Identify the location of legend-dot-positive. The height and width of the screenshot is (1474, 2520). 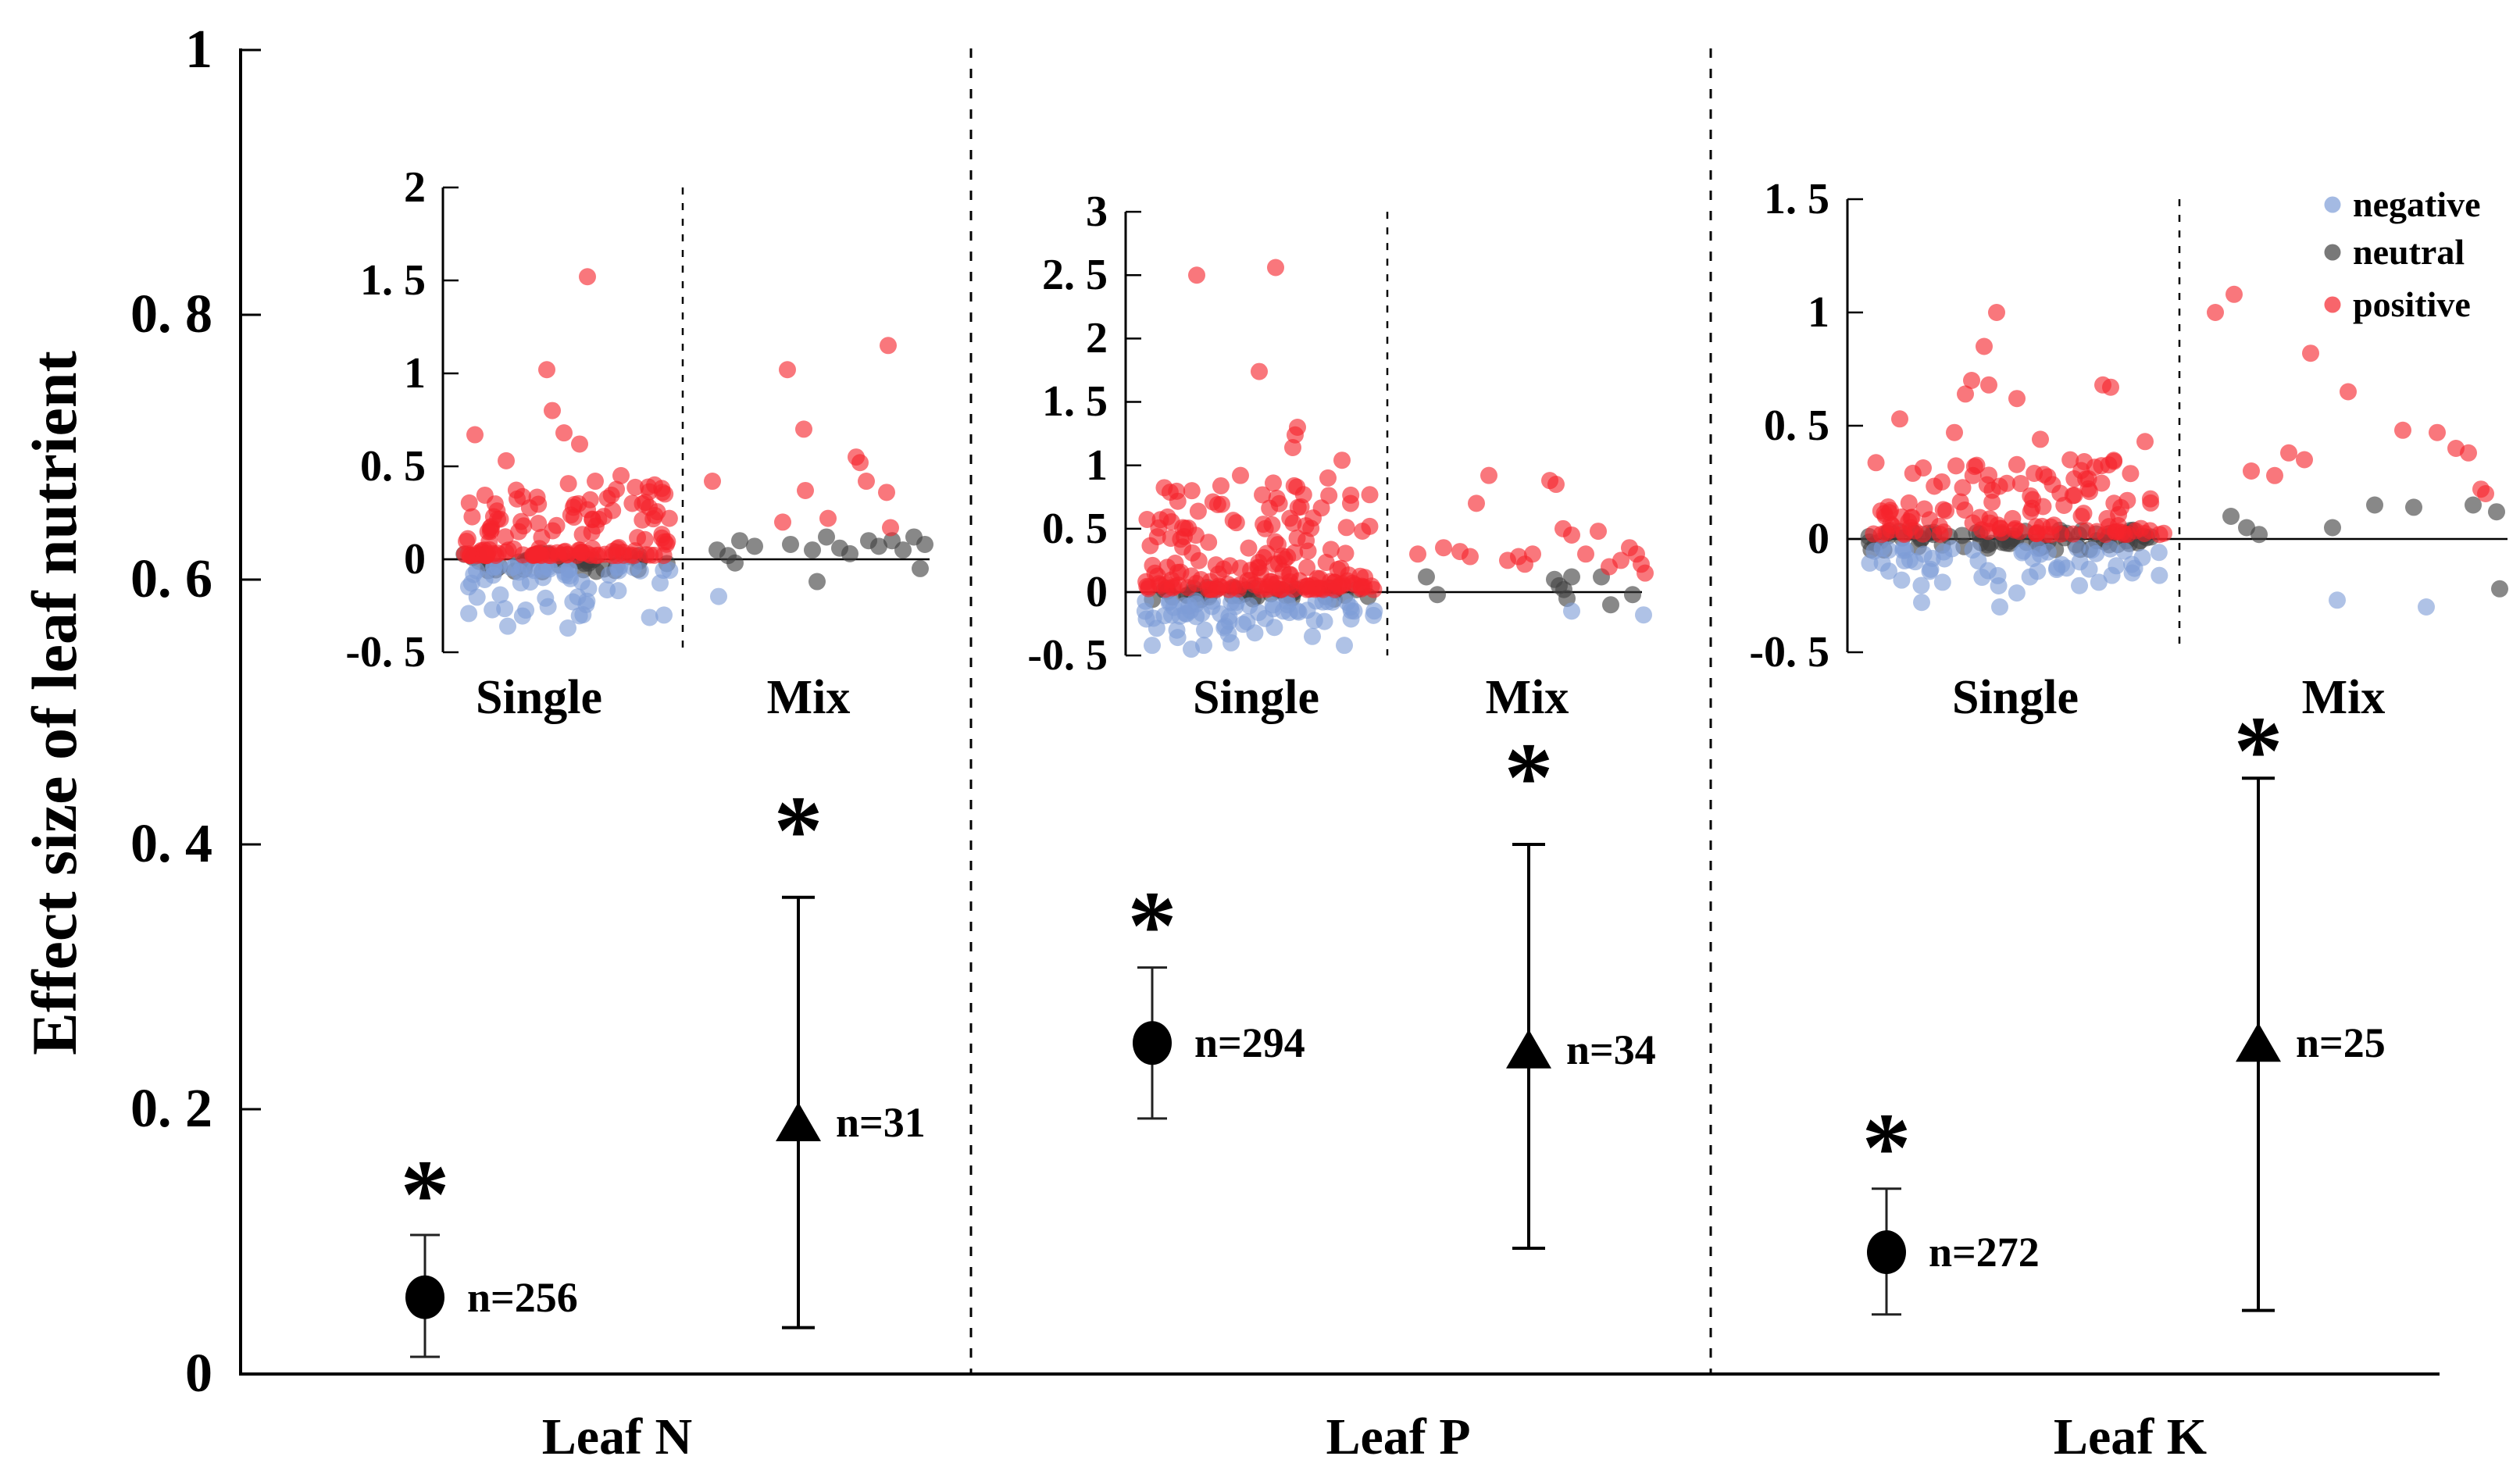
(2332, 304).